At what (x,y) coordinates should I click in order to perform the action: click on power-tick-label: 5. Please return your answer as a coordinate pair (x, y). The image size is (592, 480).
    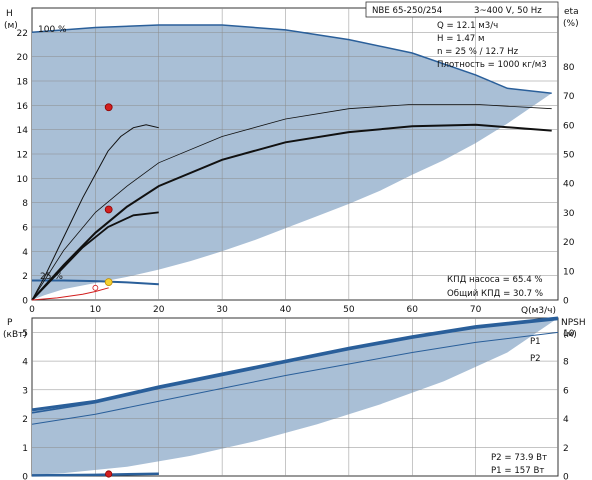
    Looking at the image, I should click on (25, 334).